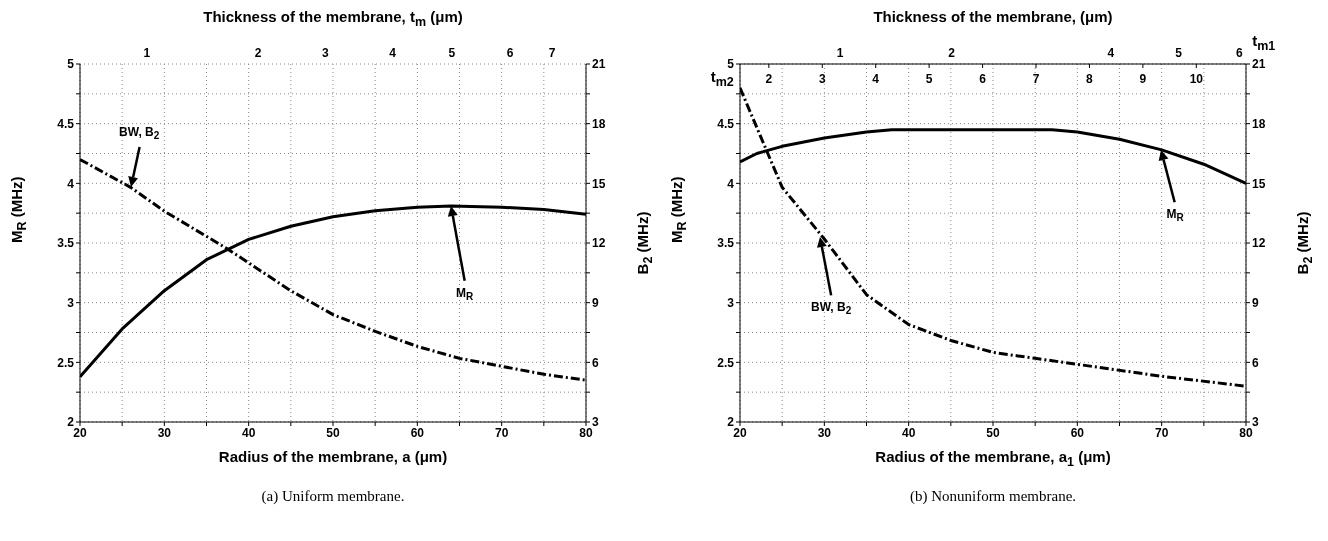  What do you see at coordinates (822, 78) in the screenshot?
I see `x2-tick-label: 3` at bounding box center [822, 78].